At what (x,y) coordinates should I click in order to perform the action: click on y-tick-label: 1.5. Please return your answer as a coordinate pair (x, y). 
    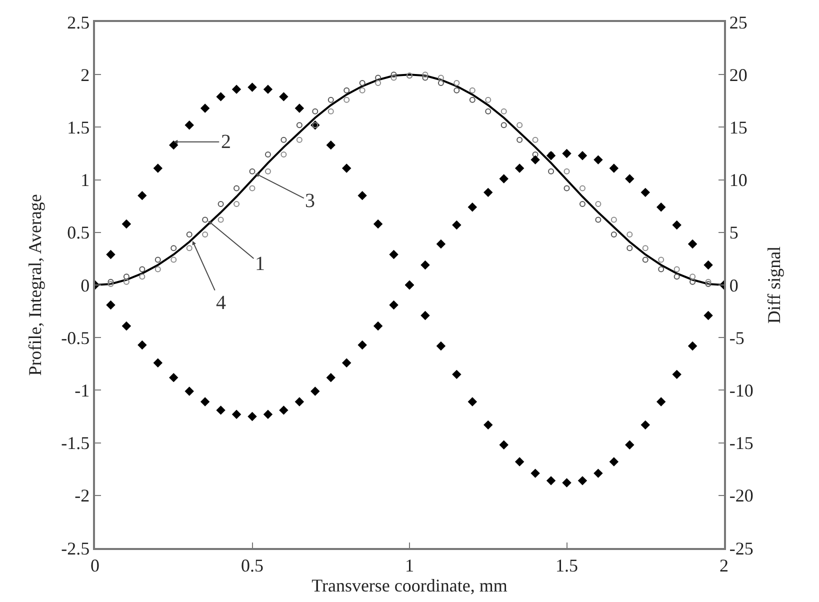
    Looking at the image, I should click on (78, 128).